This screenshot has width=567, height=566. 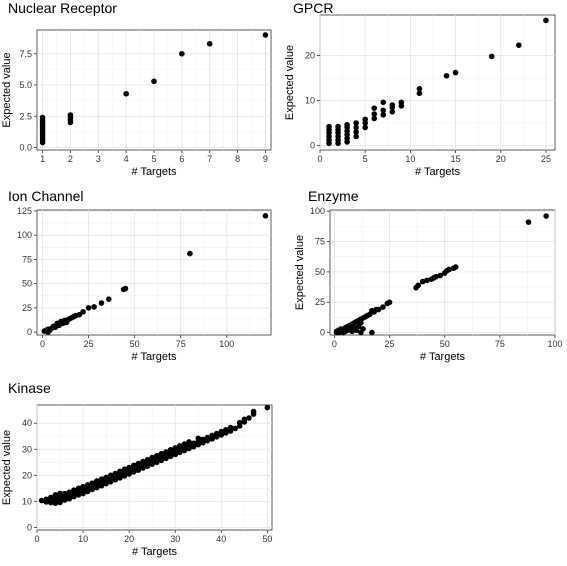 I want to click on panel-title: Enzyme, so click(x=333, y=196).